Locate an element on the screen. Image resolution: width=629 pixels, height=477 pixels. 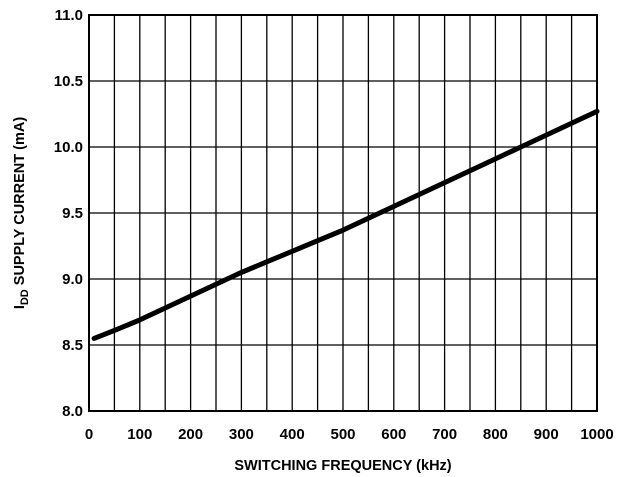
y-axis-label-subscript: DD is located at coordinates (25, 297).